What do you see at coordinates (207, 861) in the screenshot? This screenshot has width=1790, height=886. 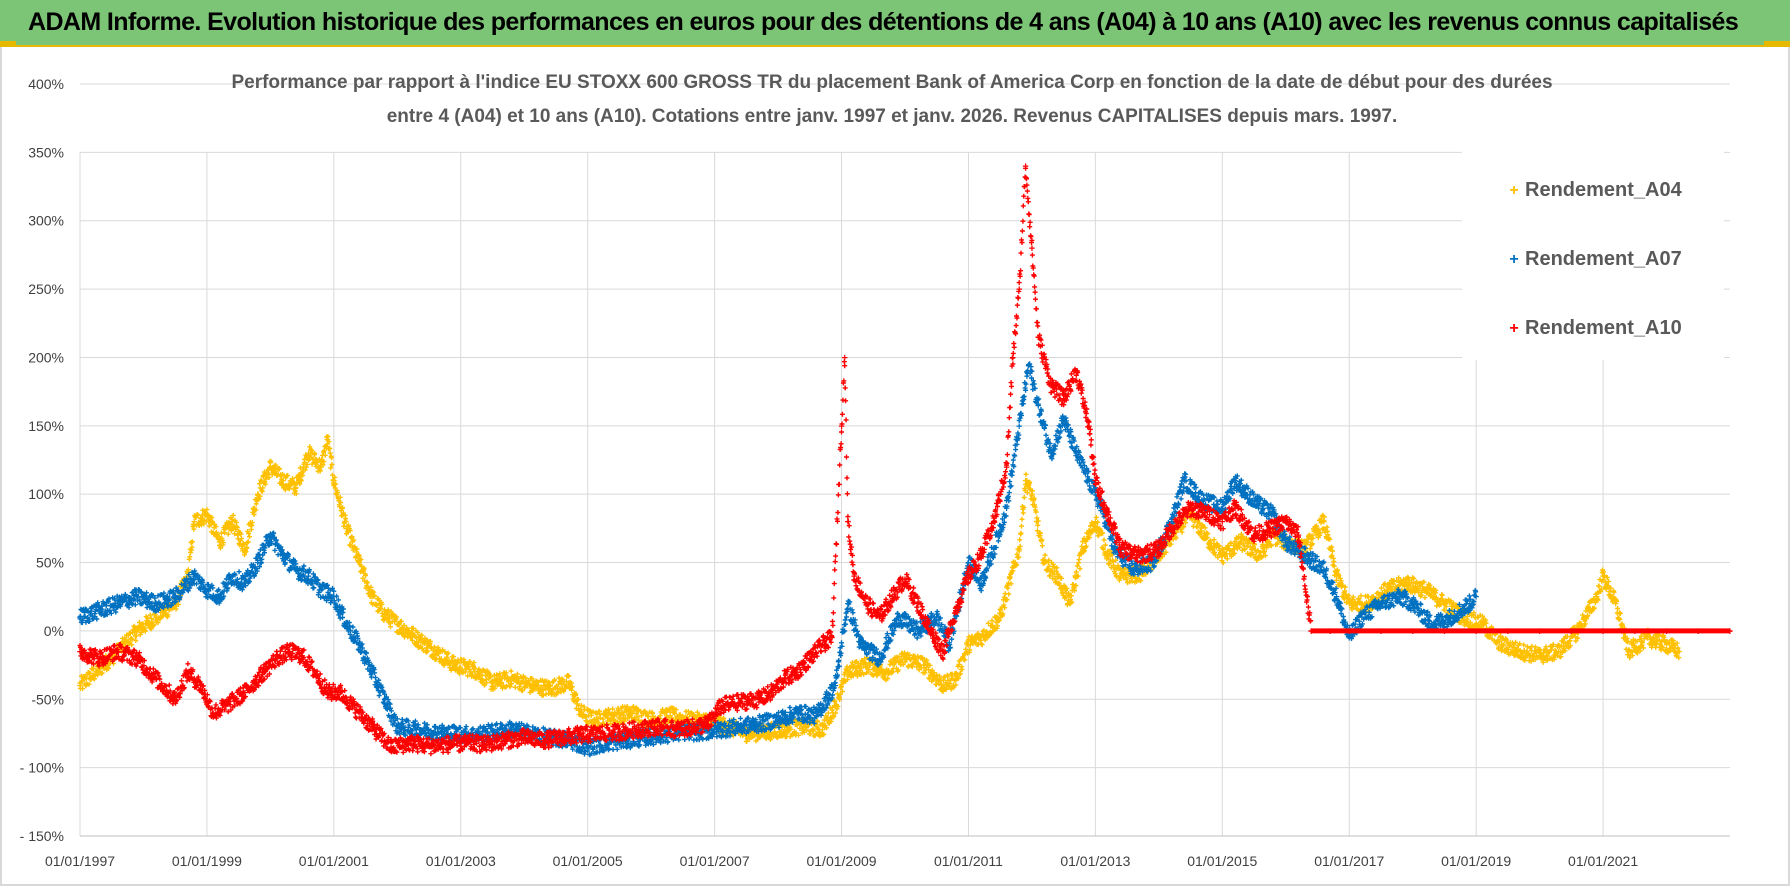 I see `x-tick-label: 01/01/1999` at bounding box center [207, 861].